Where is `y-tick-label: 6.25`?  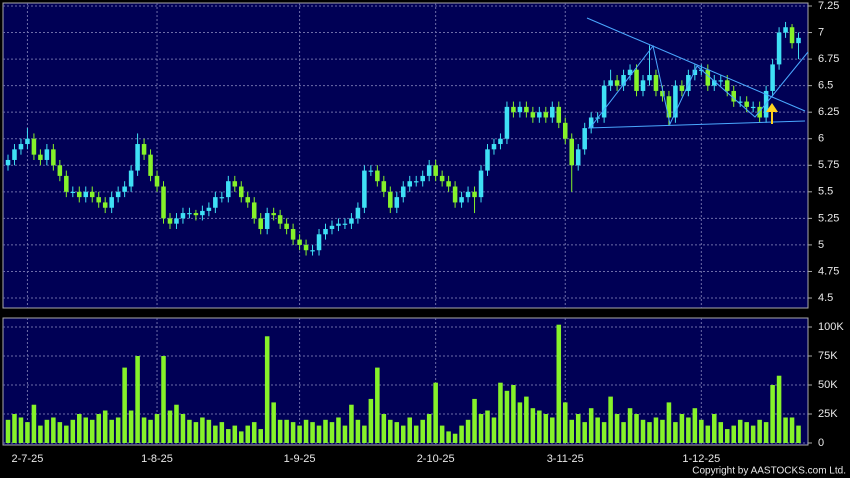
y-tick-label: 6.25 is located at coordinates (828, 112).